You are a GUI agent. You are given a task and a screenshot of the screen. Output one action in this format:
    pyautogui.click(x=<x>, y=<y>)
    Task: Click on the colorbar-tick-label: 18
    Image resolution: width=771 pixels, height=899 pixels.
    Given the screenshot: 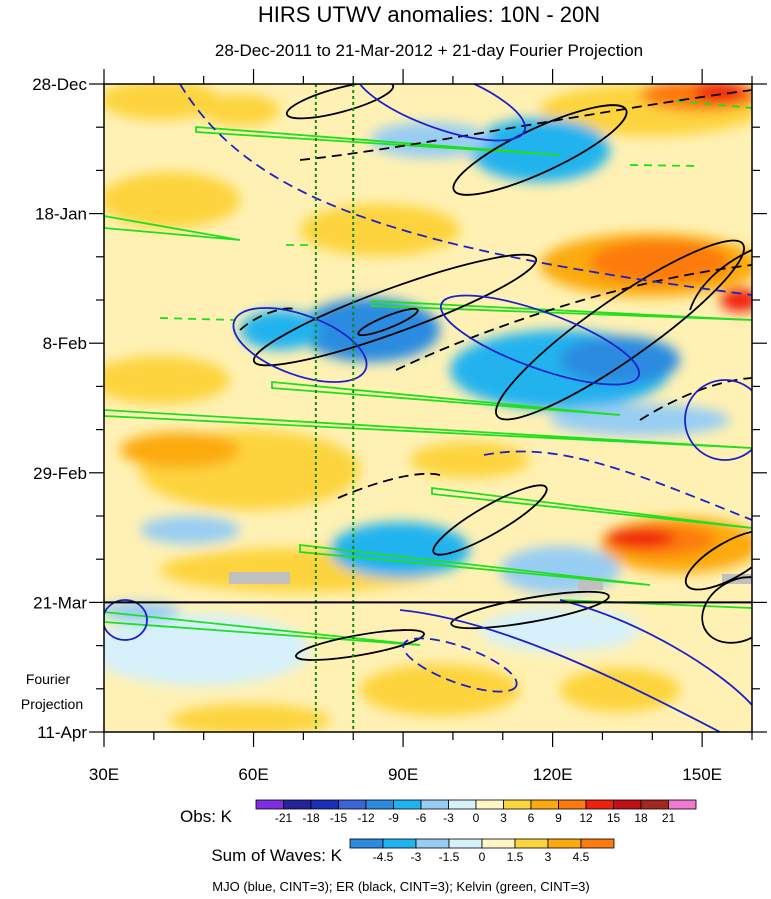 What is the action you would take?
    pyautogui.click(x=641, y=818)
    